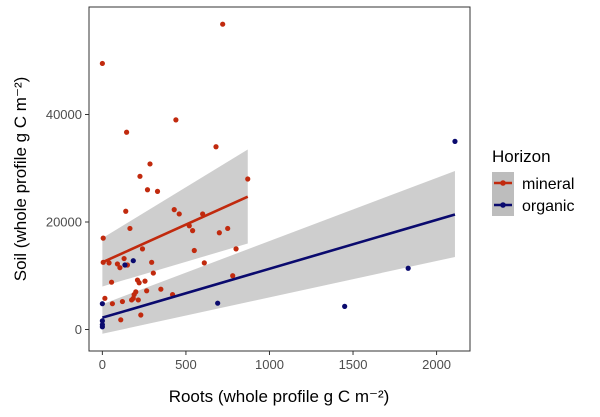 This screenshot has width=600, height=417. I want to click on x-tick-label: 500, so click(186, 364).